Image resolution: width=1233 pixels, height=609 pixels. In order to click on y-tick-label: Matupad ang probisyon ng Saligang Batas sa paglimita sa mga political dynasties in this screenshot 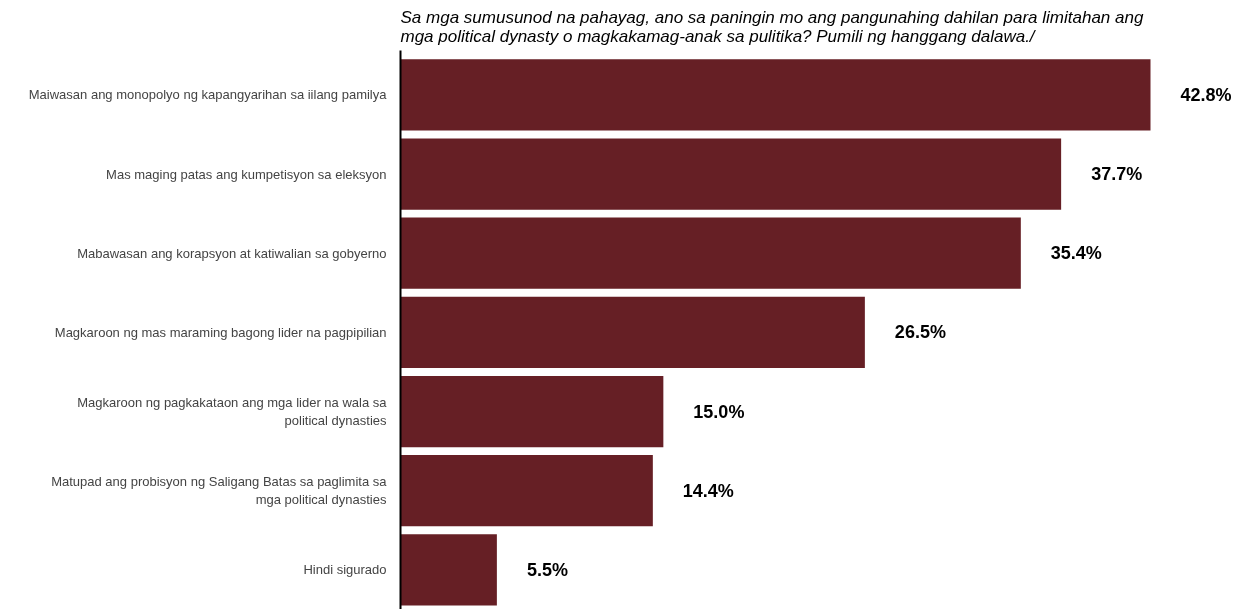, I will do `click(219, 491)`.